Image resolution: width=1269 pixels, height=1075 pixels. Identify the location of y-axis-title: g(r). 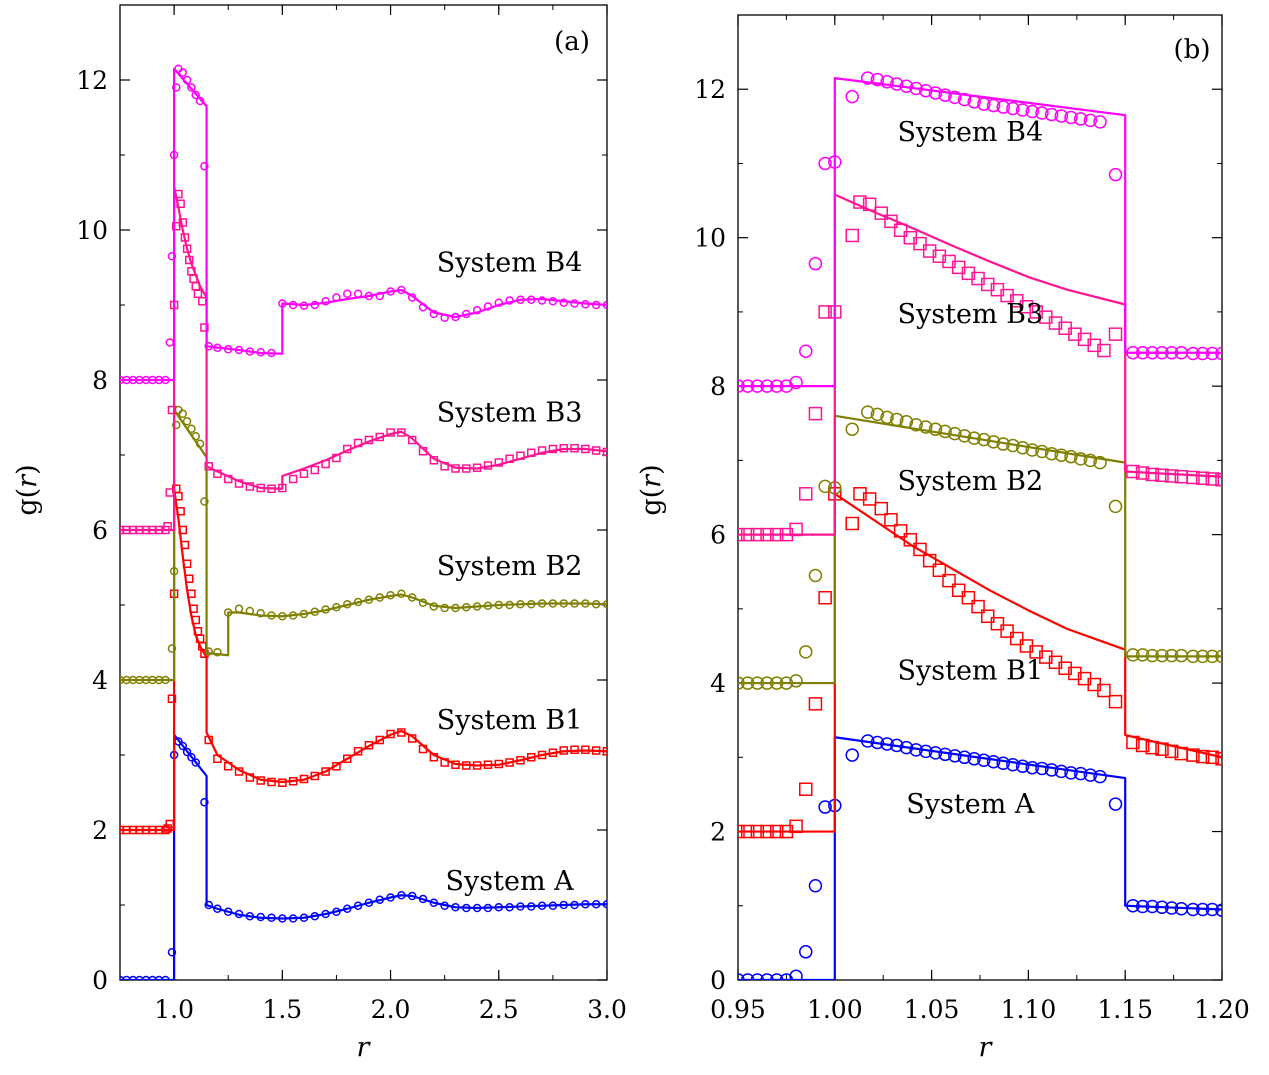
(651, 489).